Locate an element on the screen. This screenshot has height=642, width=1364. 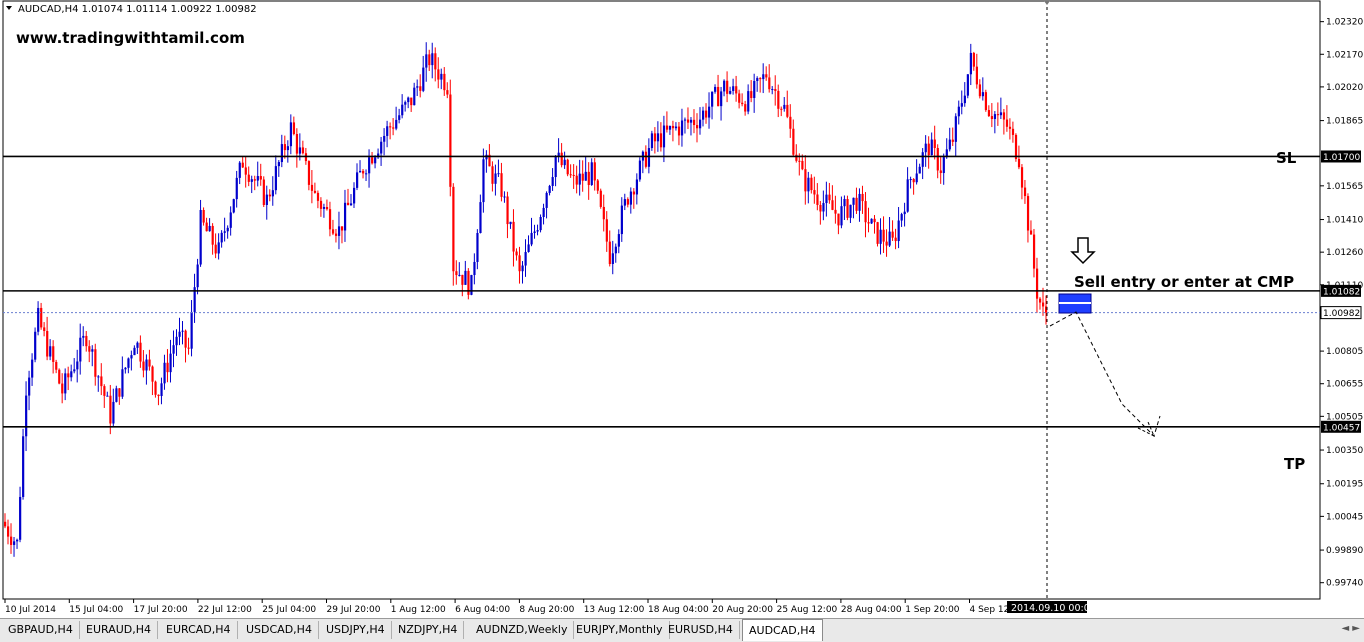
tab-eurusd-h4: EURUSD,H4 is located at coordinates (701, 630).